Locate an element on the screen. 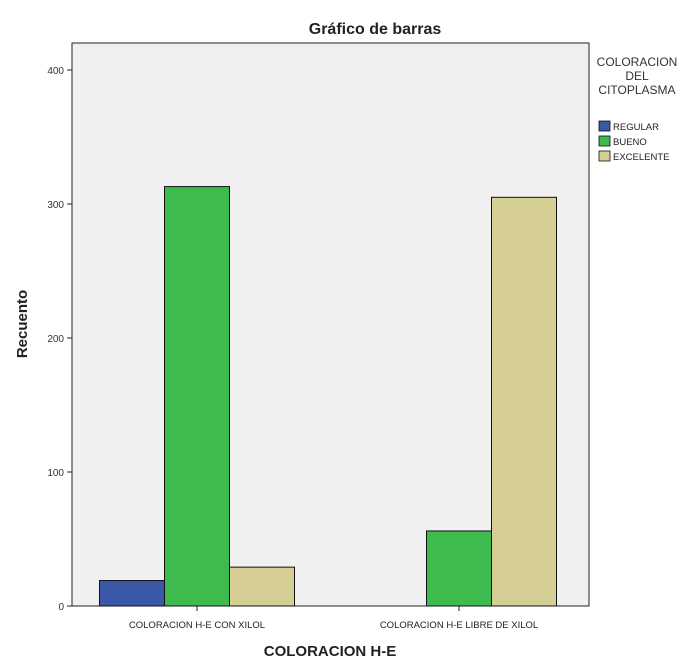  y-axis: 0 100 200 300 400 is located at coordinates (59, 339).